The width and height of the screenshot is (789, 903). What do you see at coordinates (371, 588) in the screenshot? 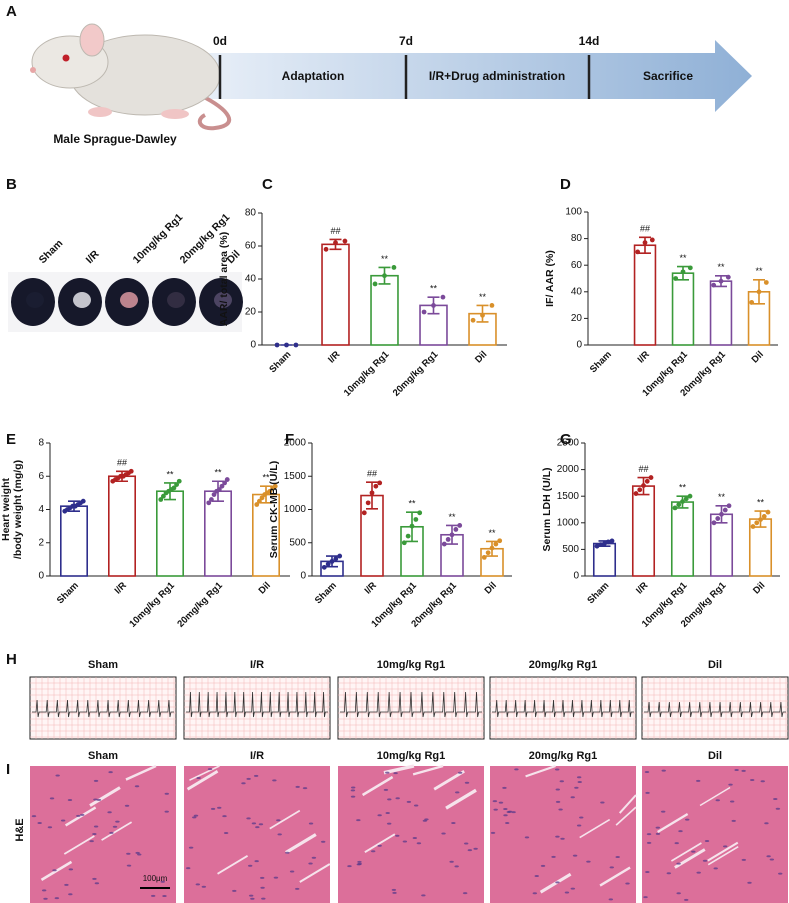
I see `x-tick-label: I/R` at bounding box center [371, 588].